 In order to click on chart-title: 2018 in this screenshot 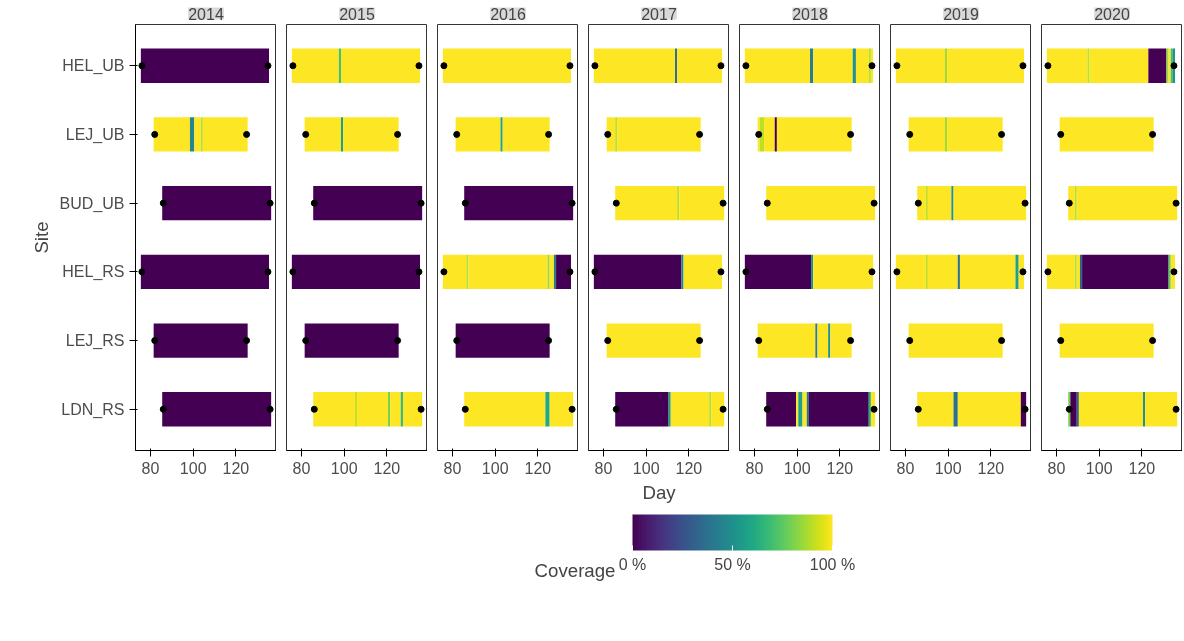, I will do `click(810, 14)`.